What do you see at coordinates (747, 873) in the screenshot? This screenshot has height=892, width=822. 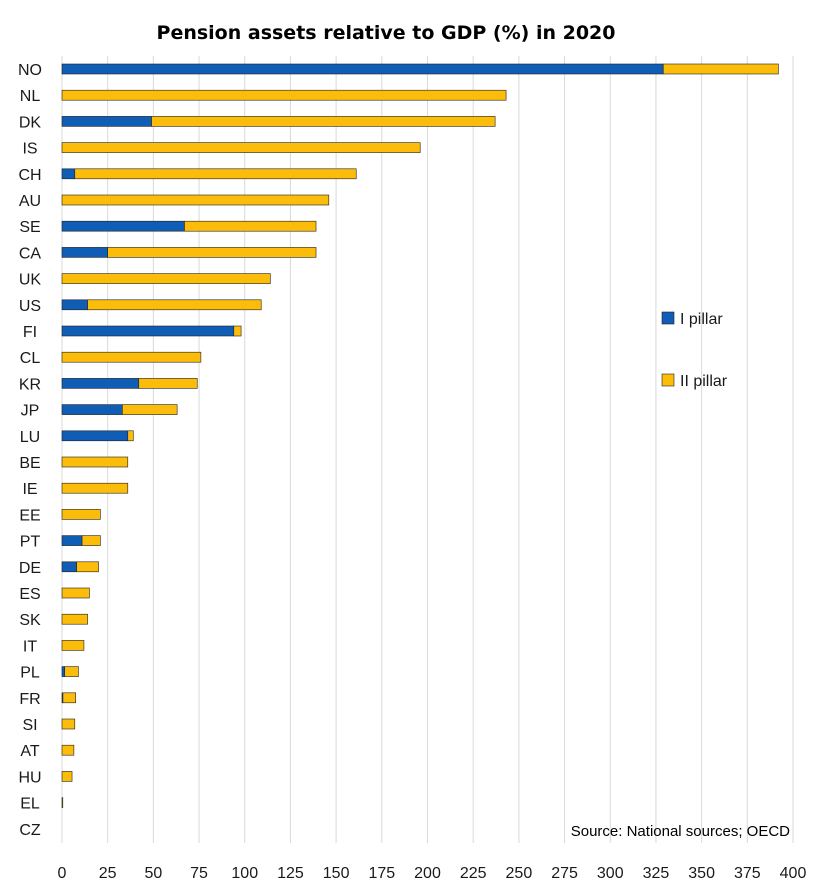 I see `x-tick-label: 375` at bounding box center [747, 873].